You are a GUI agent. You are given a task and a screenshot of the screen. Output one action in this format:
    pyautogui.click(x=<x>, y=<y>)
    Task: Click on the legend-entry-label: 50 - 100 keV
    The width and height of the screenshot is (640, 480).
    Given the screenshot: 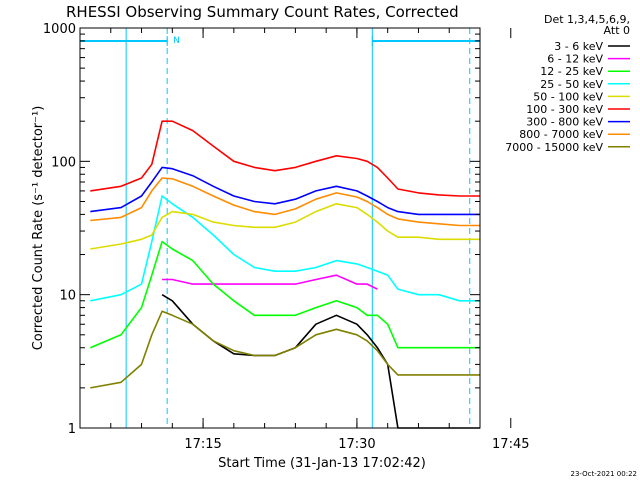 What is the action you would take?
    pyautogui.click(x=568, y=96)
    